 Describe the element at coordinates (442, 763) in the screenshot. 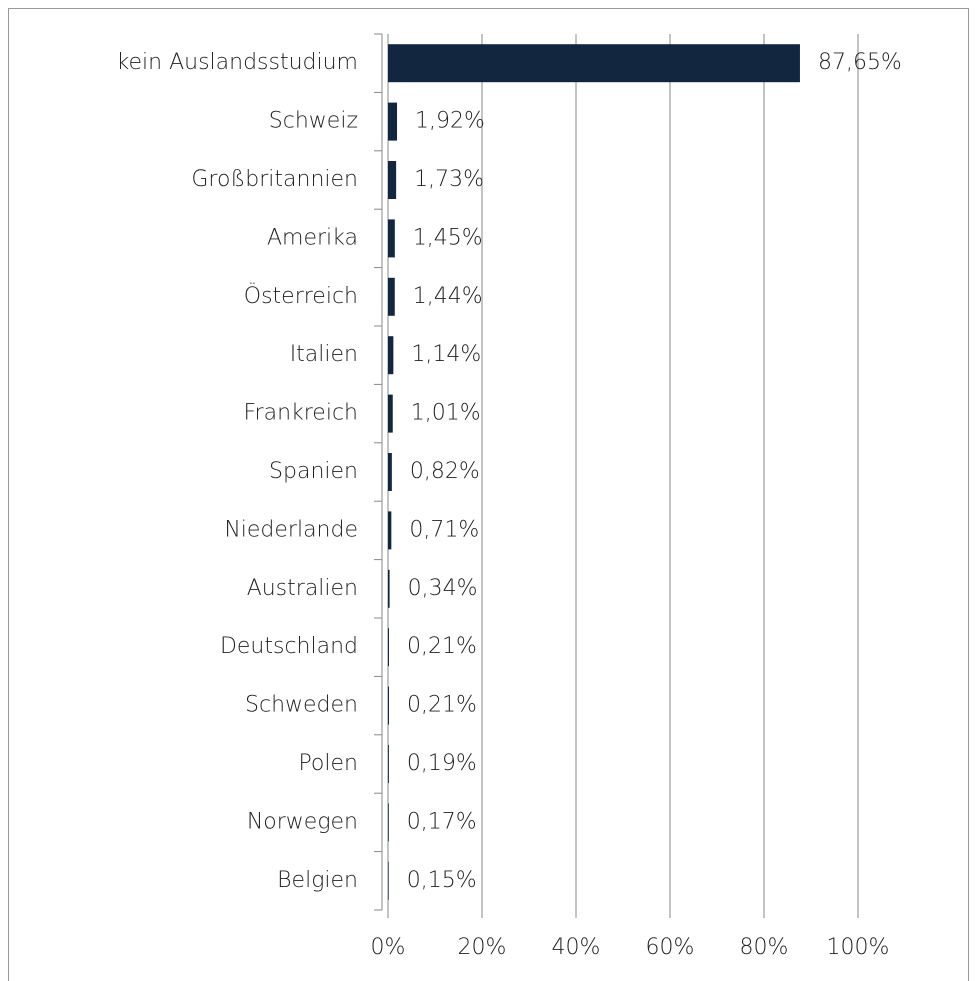

I see `value-label: 0,19%` at that location.